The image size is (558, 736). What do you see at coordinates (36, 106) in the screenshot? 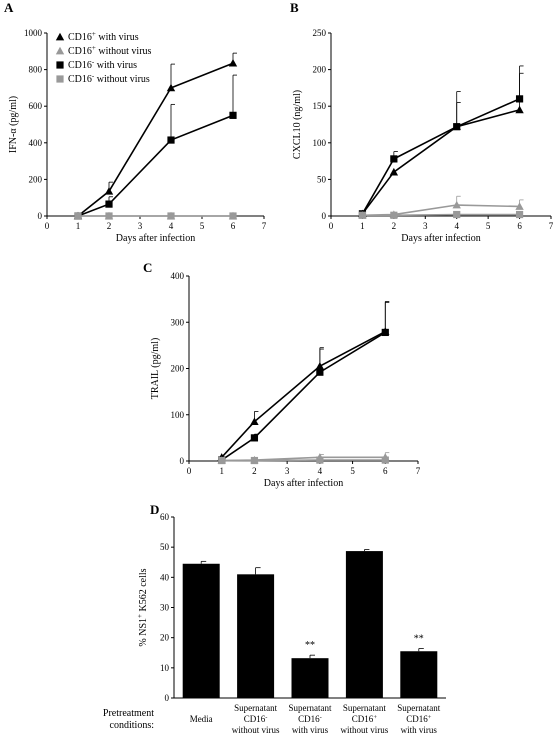
I see `y-tick-label: 600` at bounding box center [36, 106].